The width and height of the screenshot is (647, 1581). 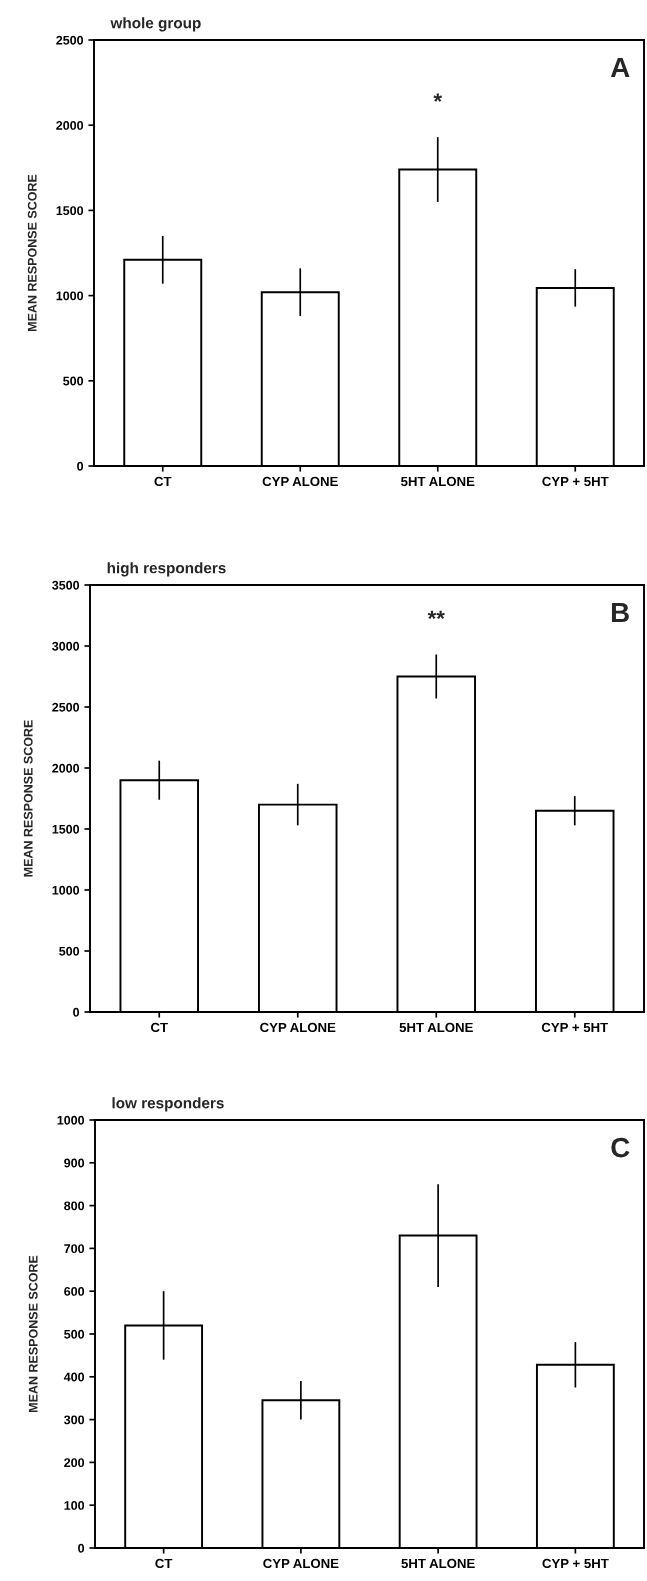 I want to click on y-tick-label: 3000, so click(x=66, y=646).